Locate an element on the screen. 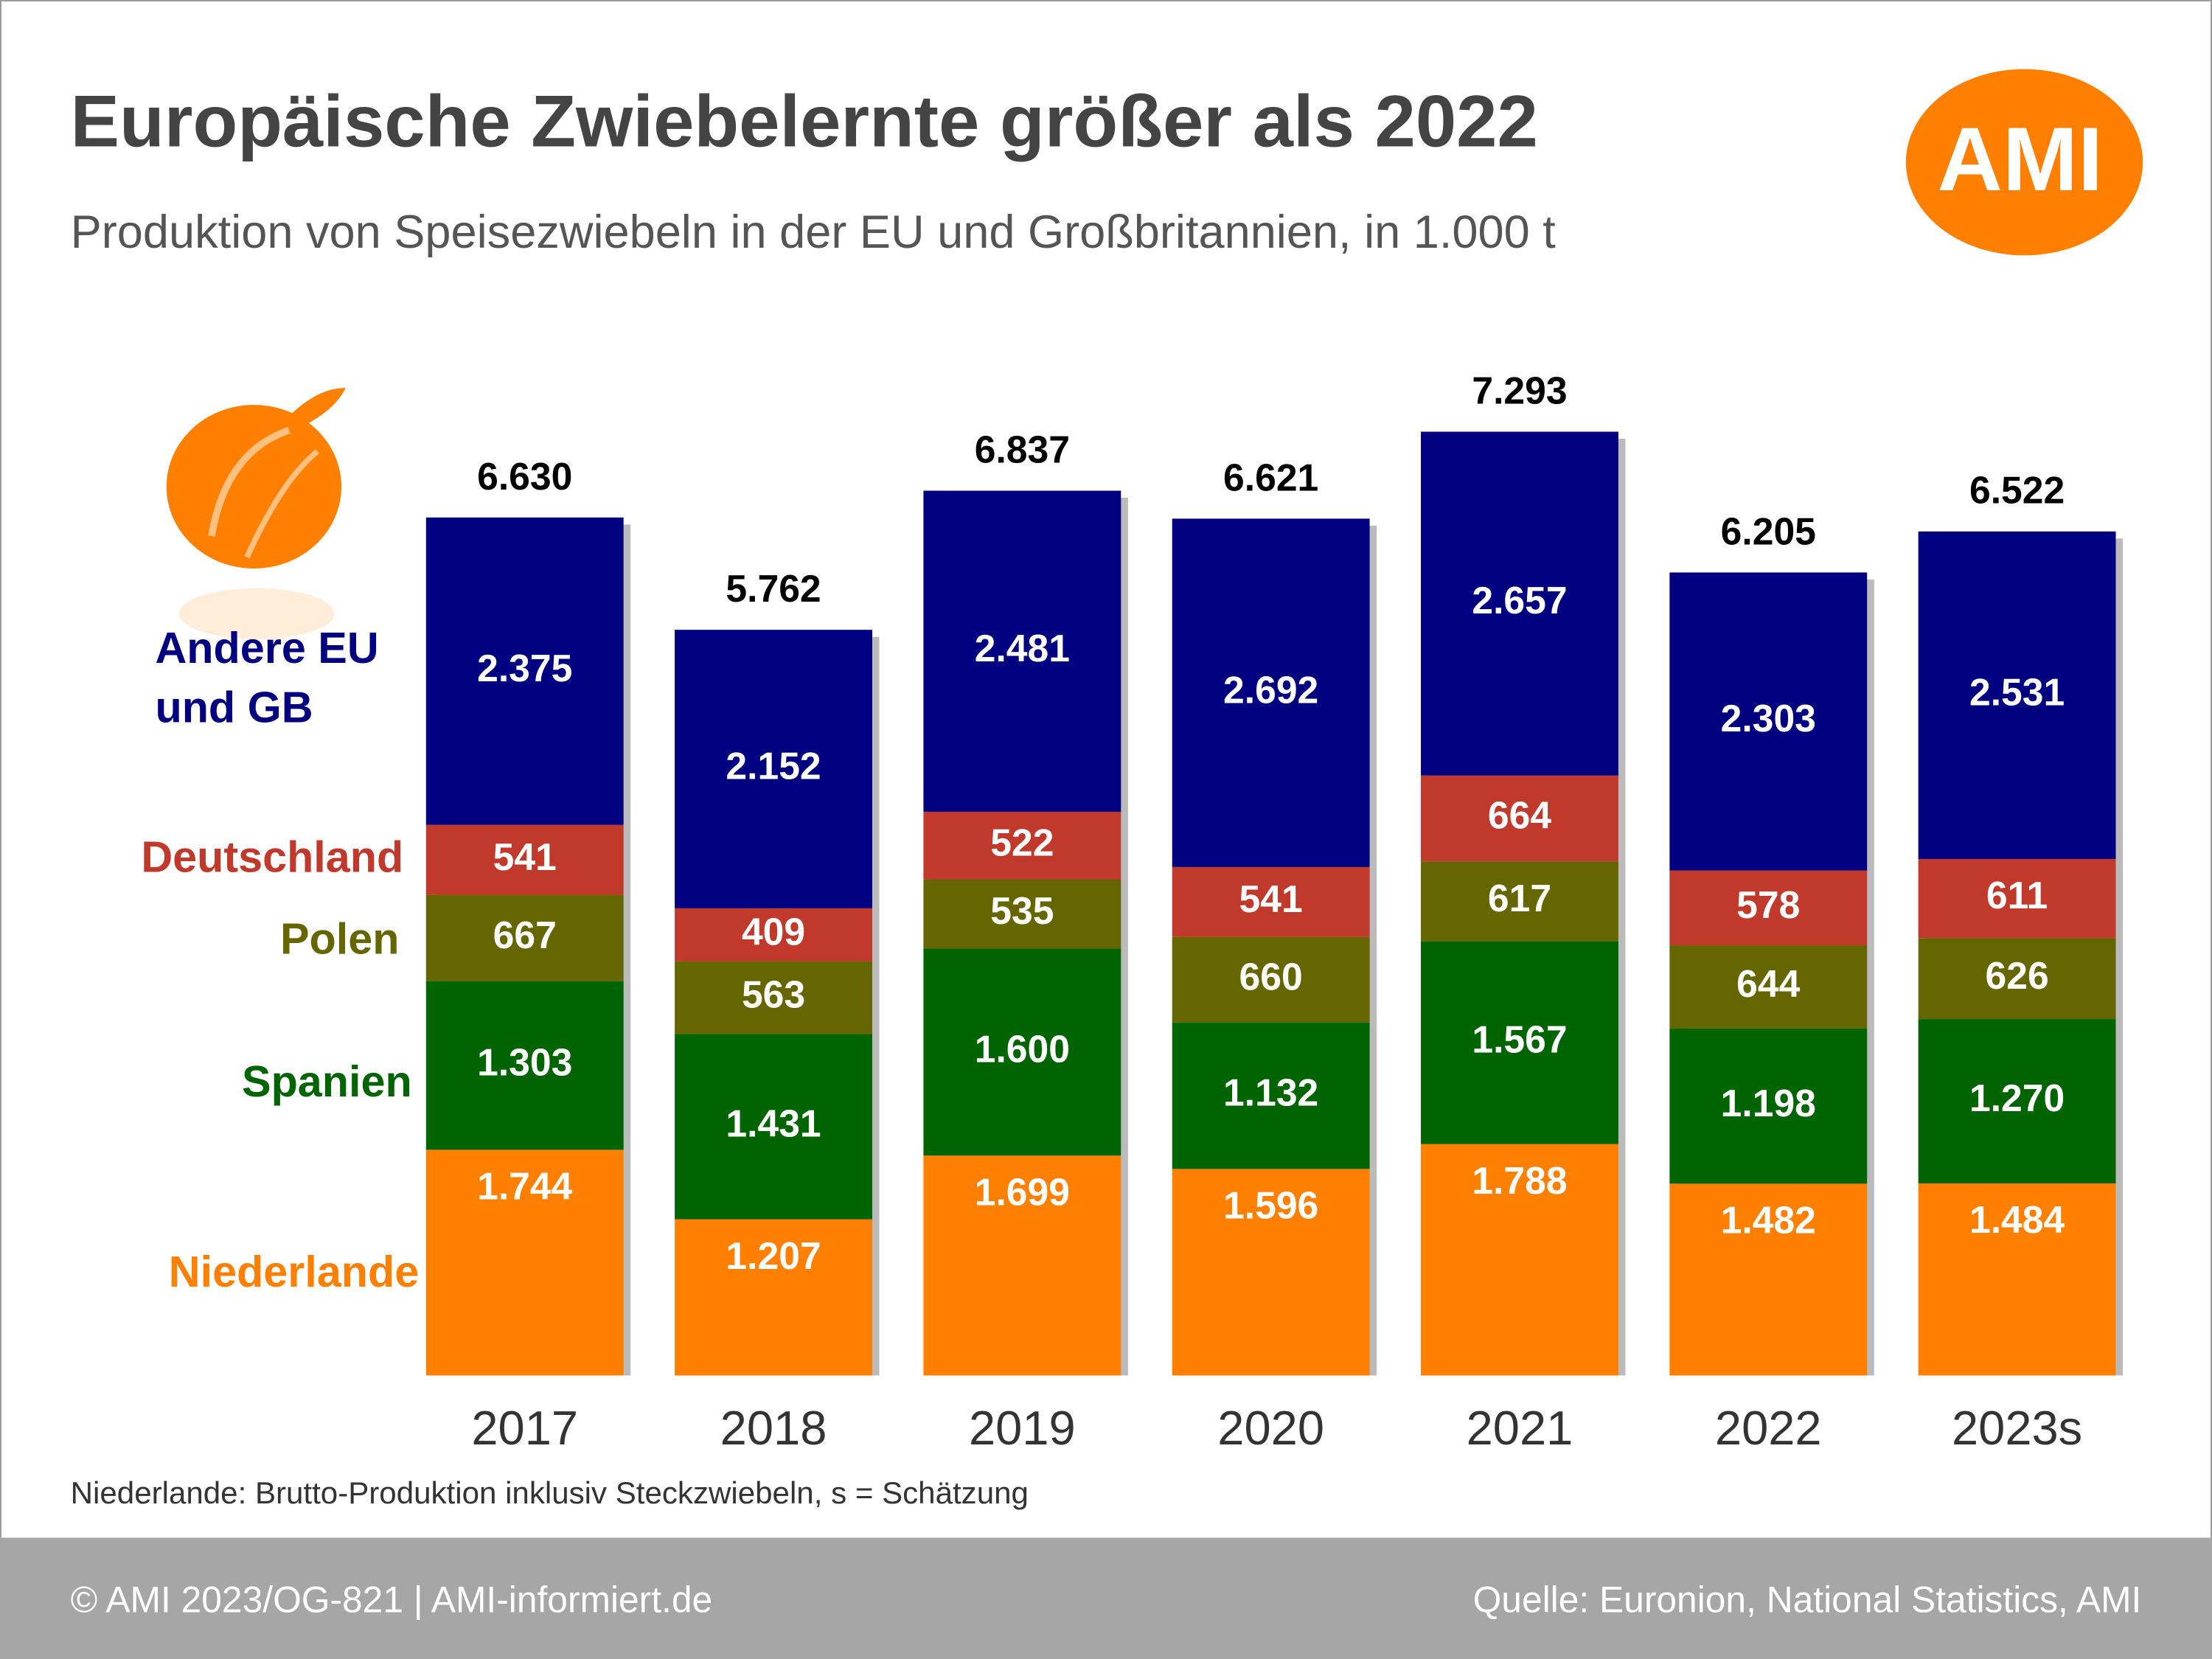 The image size is (2212, 1659). value-label: 626 is located at coordinates (2017, 975).